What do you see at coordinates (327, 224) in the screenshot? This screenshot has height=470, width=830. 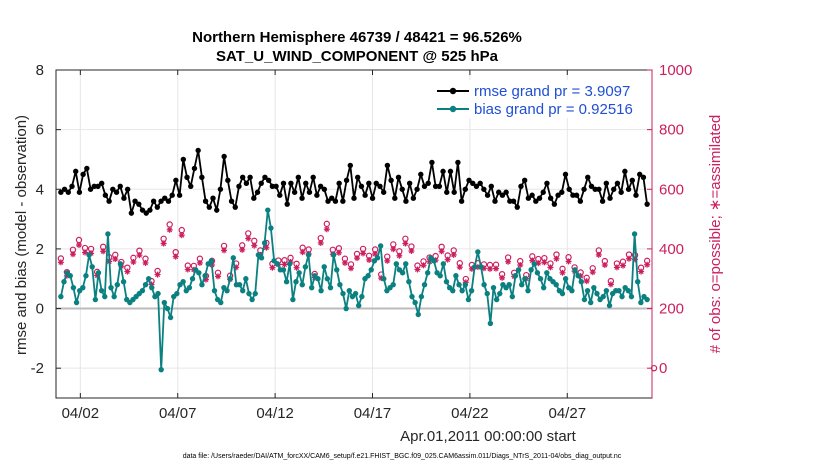 I see `obs-possible-marker` at bounding box center [327, 224].